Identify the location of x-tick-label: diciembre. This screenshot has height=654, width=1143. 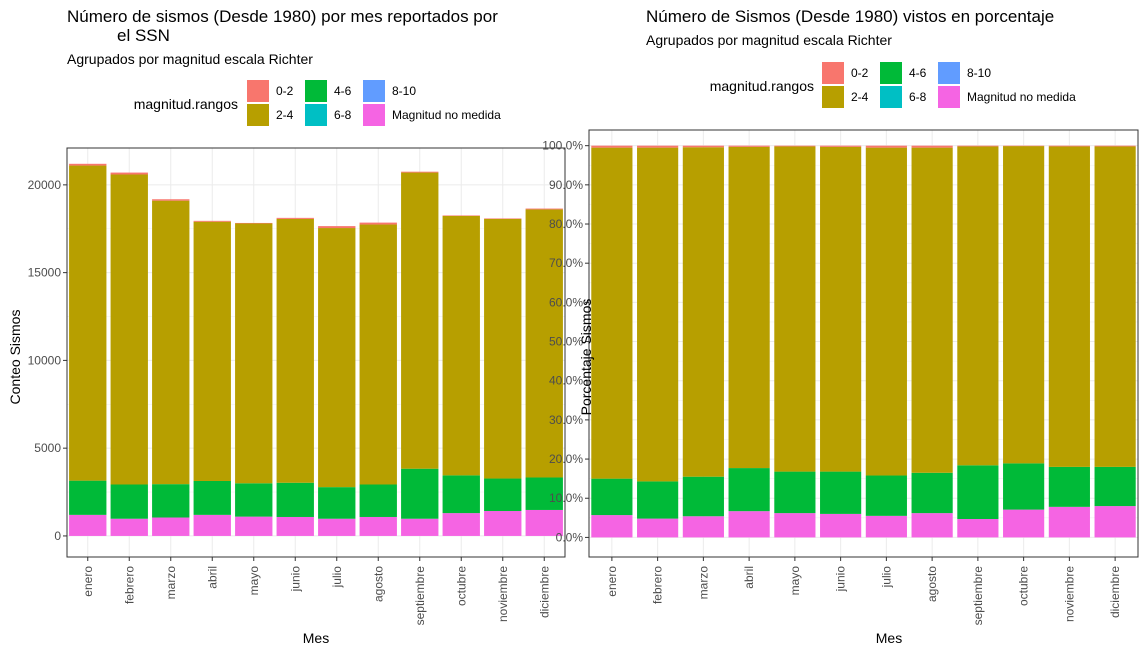
(1115, 592).